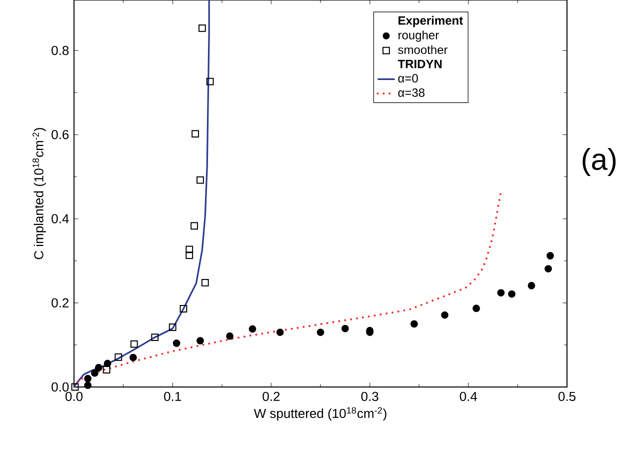  Describe the element at coordinates (60, 51) in the screenshot. I see `y-tick-label: 0.8` at that location.